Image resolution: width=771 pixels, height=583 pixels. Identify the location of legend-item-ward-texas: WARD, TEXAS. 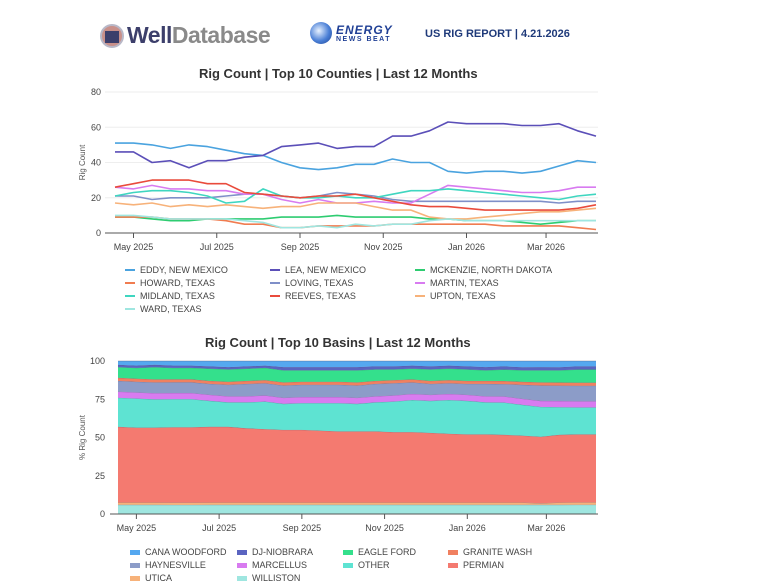
(163, 309).